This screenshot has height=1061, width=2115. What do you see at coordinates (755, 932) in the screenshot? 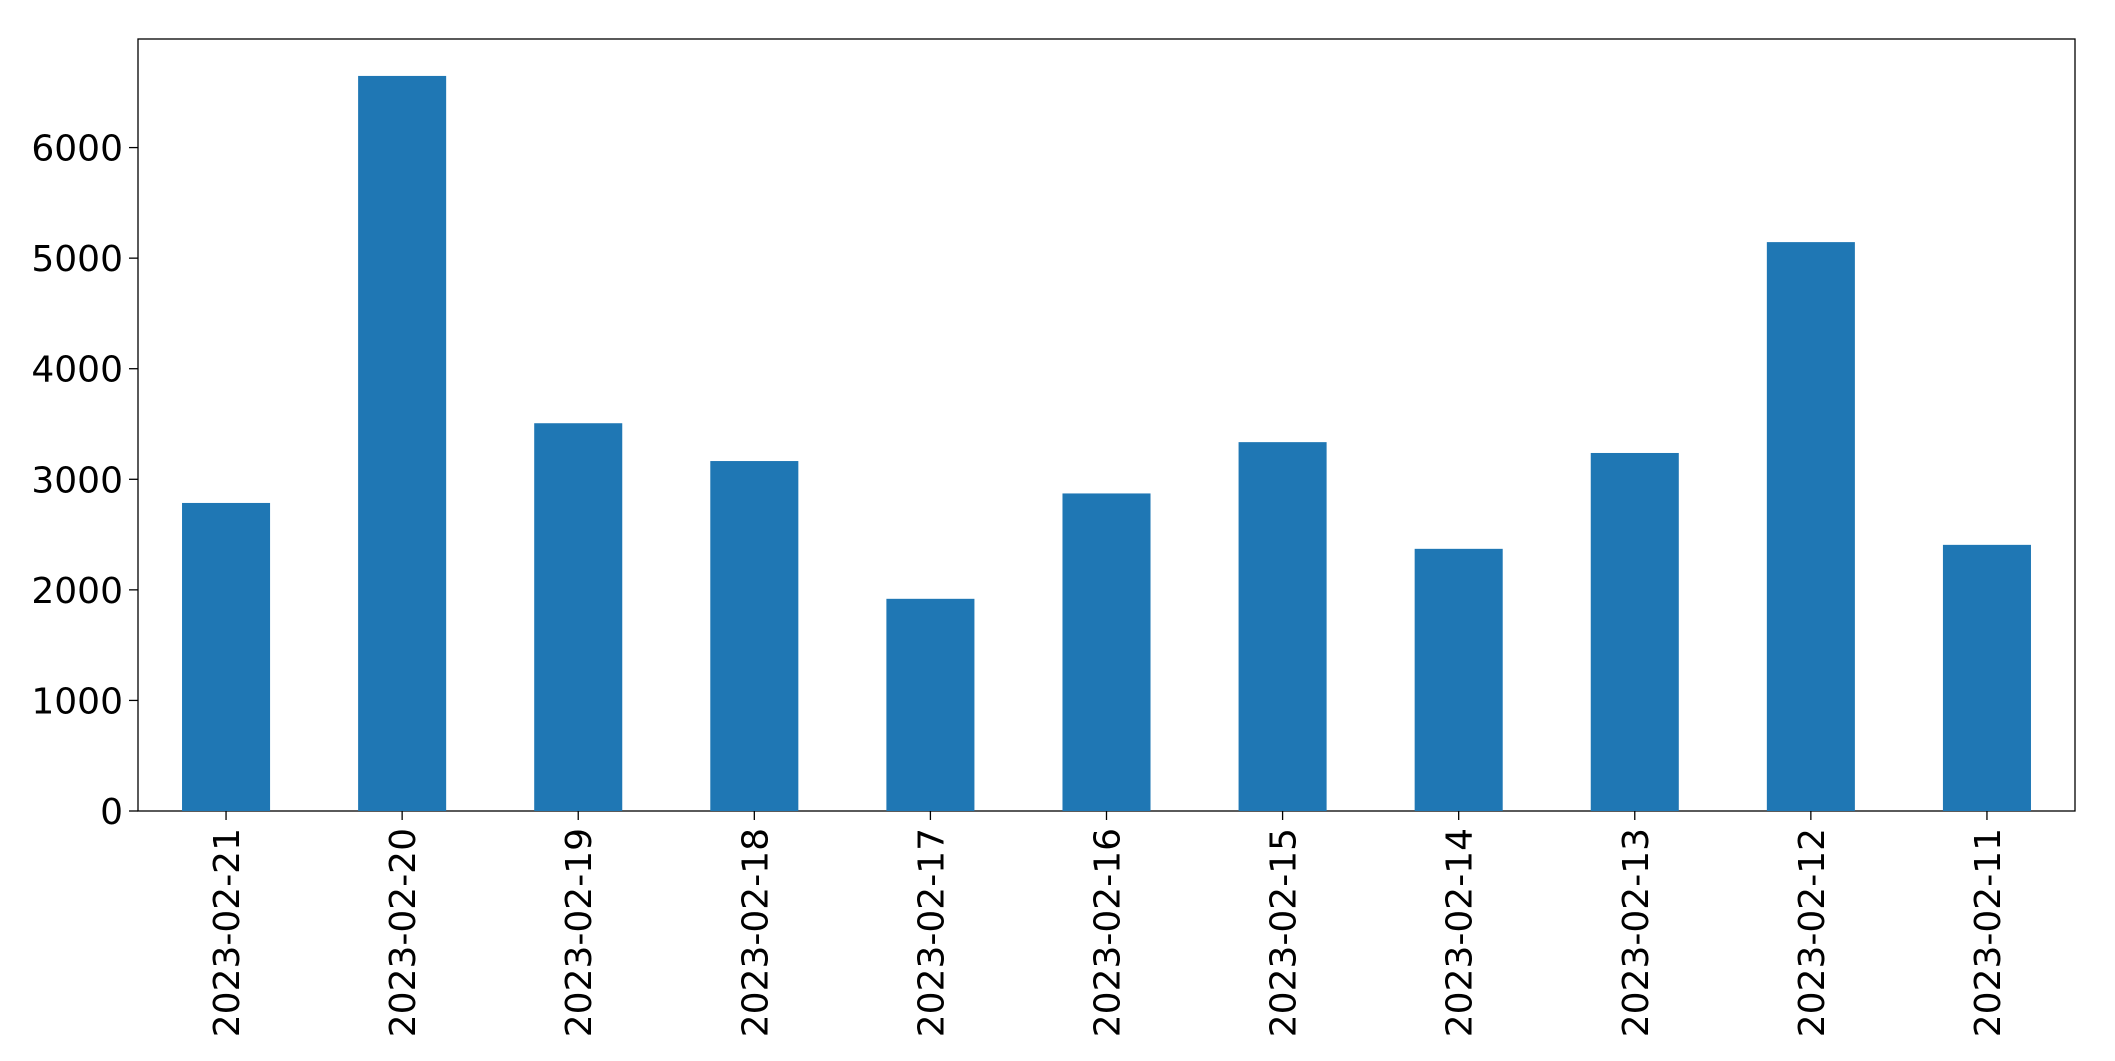
I see `x-tick-label: 2023-02-18` at bounding box center [755, 932].